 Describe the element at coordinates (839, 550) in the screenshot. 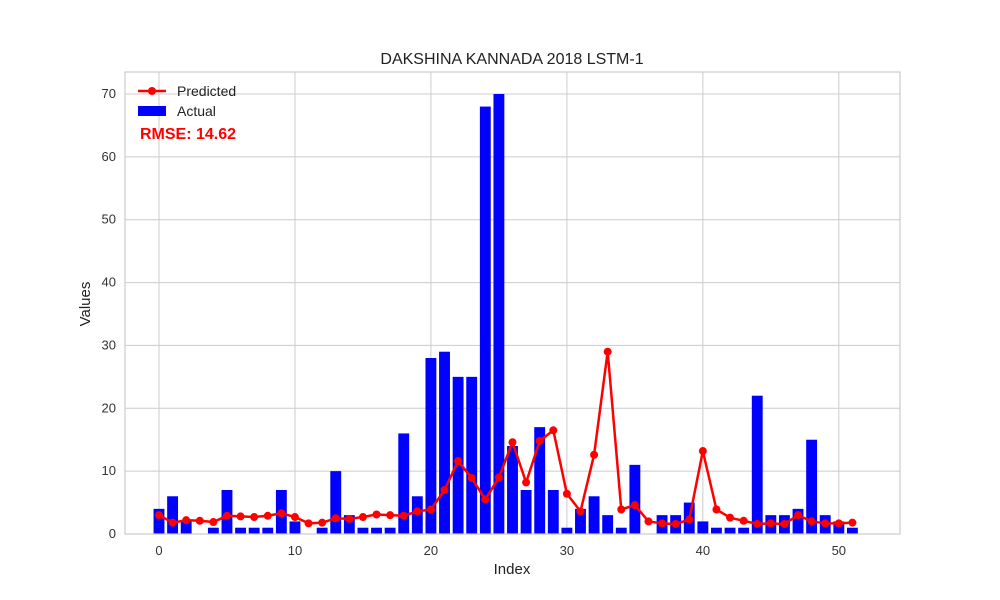

I see `x-tick-label: 50` at that location.